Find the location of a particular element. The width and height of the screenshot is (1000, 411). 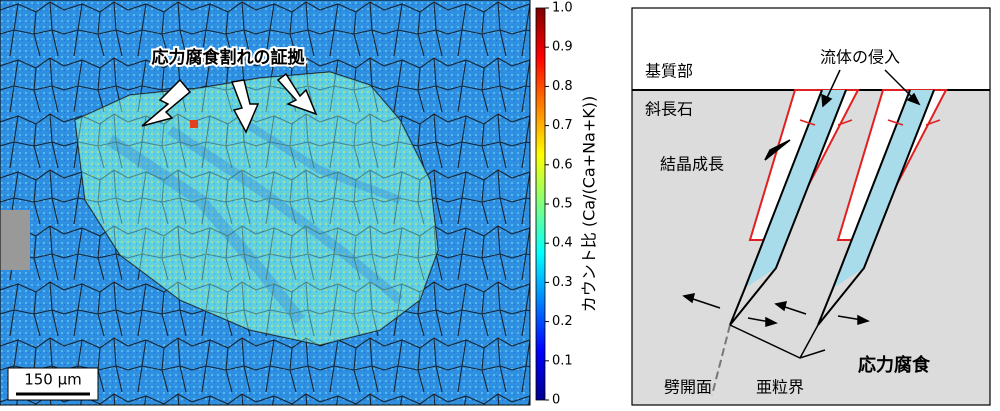

colorbar-tick-label: 1.0 is located at coordinates (562, 8).